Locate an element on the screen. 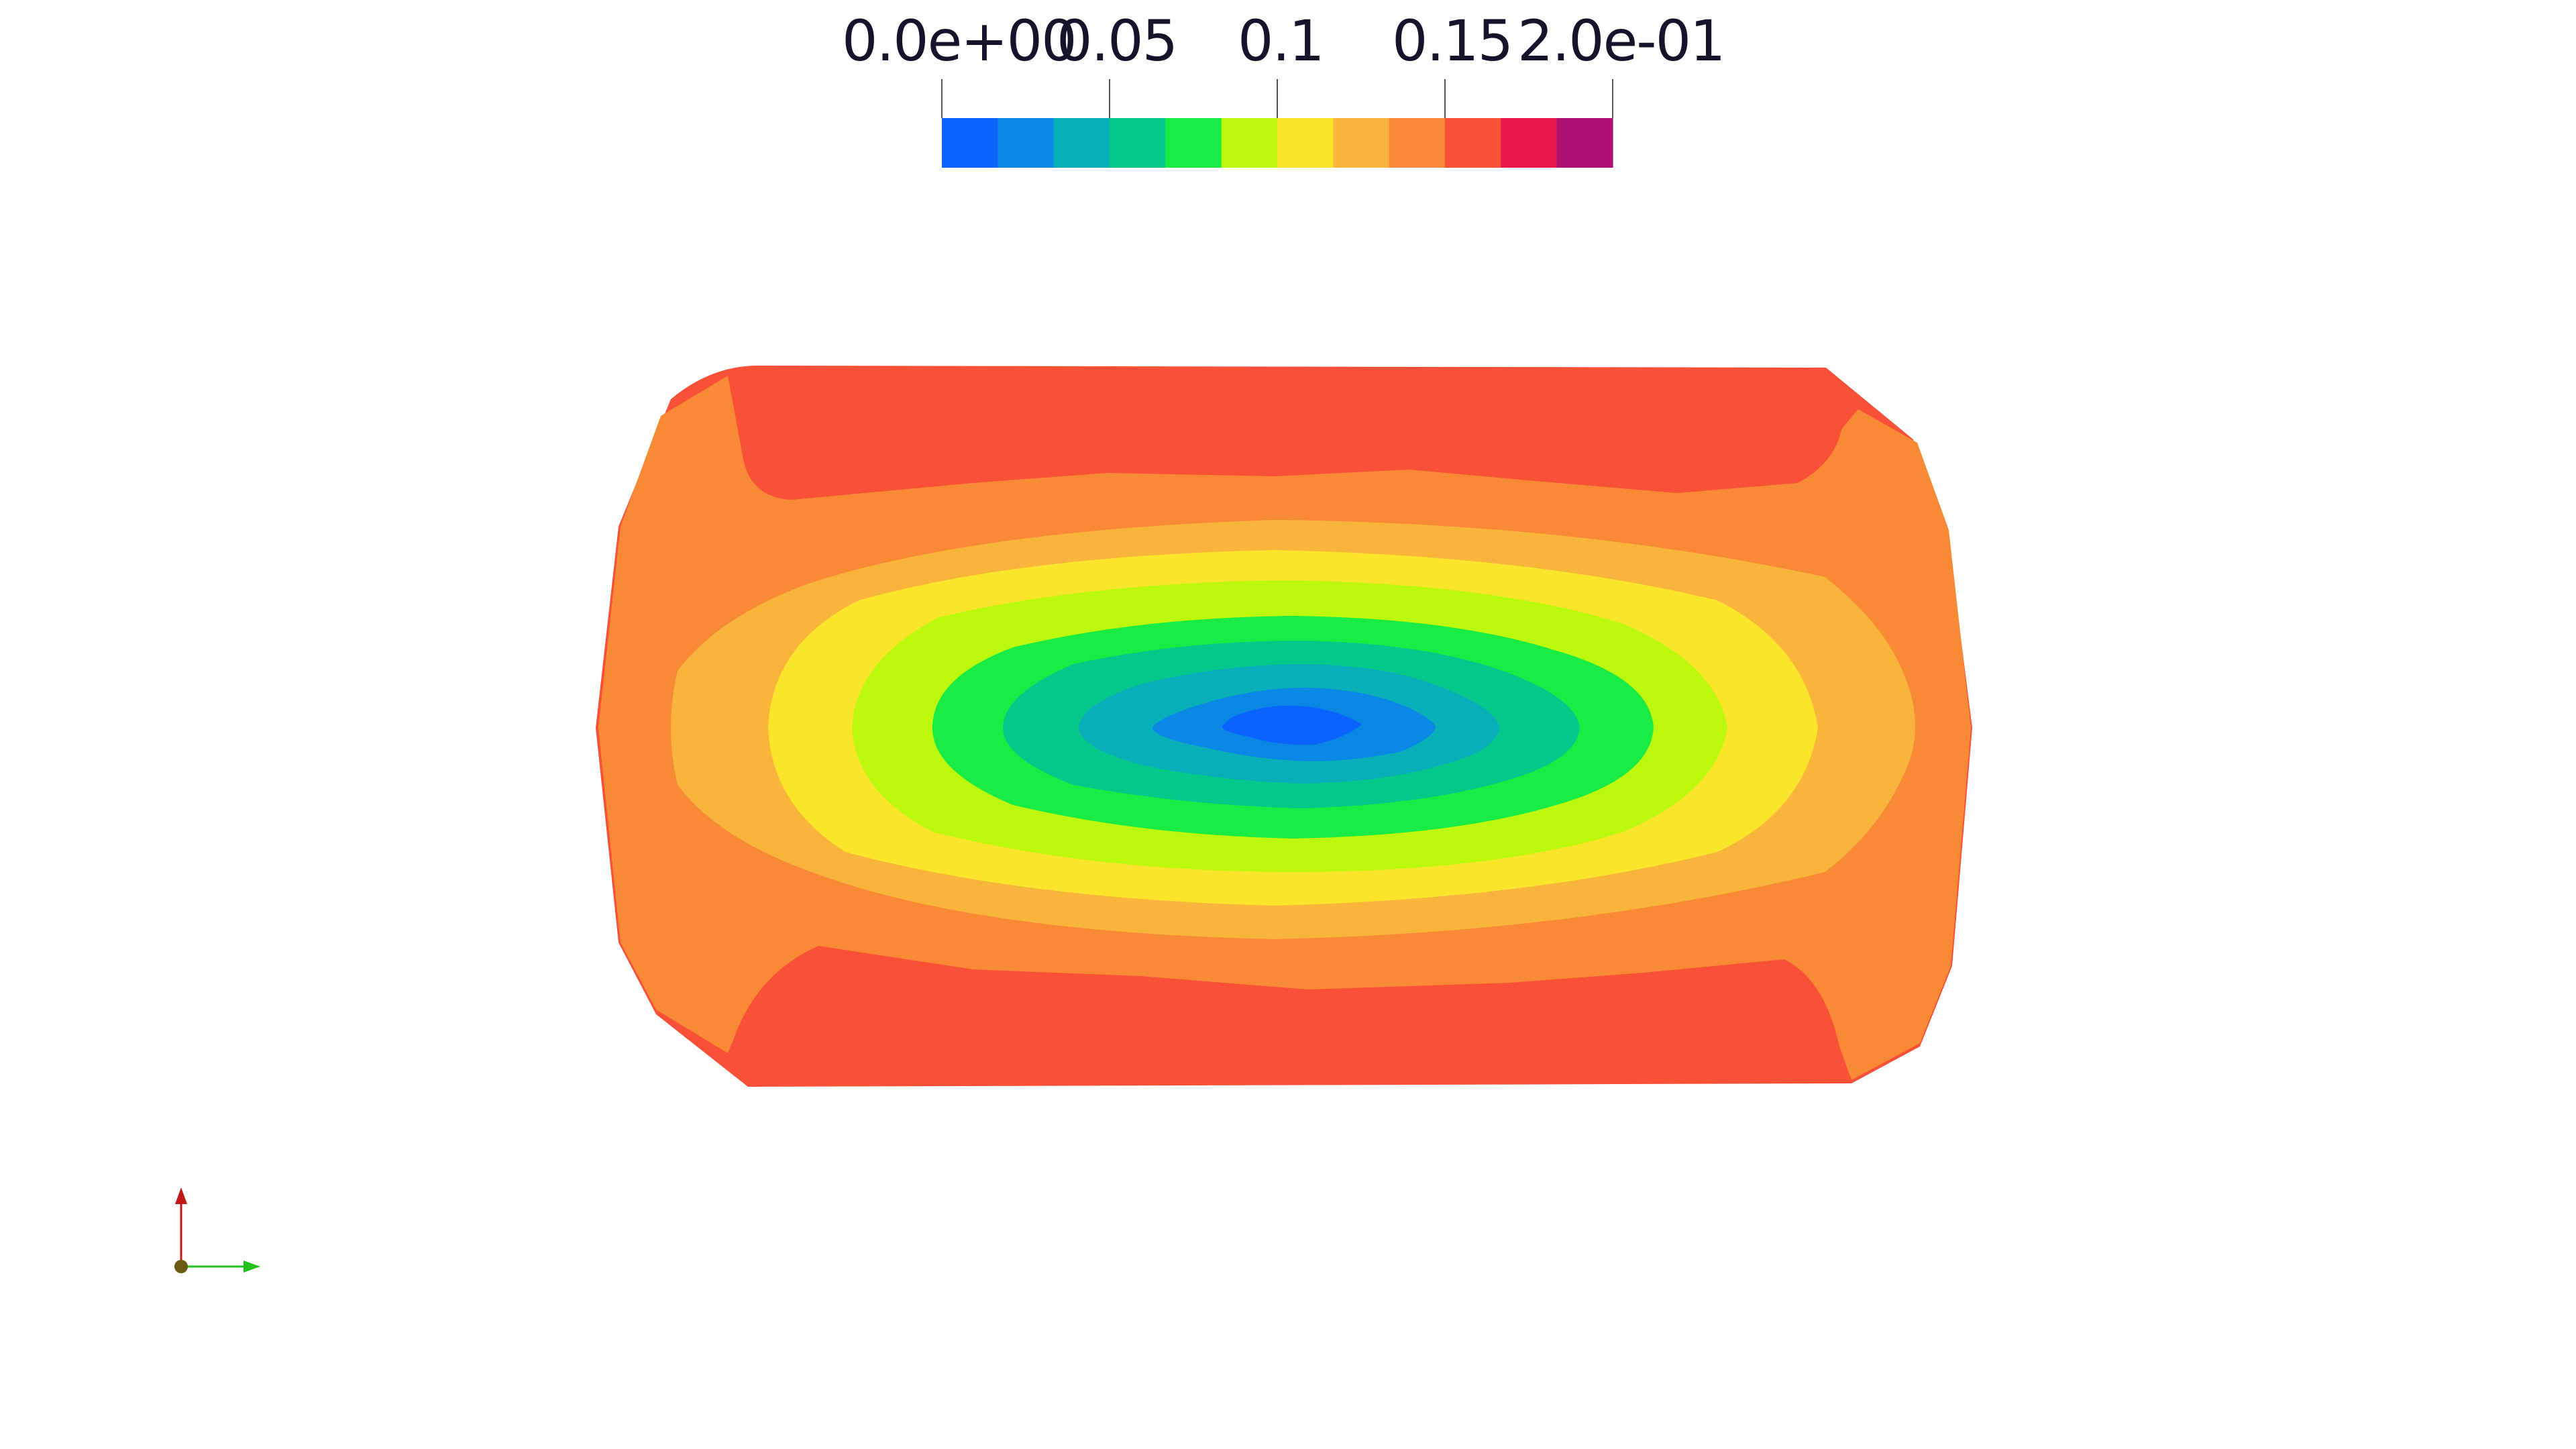 This screenshot has height=1449, width=2576. axes-origin-dot is located at coordinates (181, 1266).